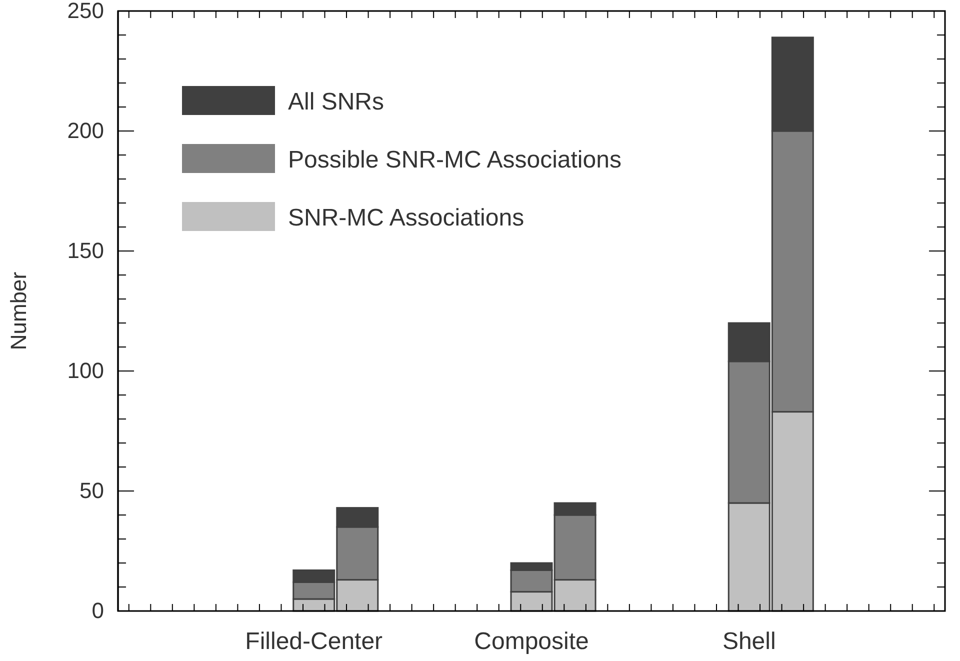 This screenshot has height=661, width=960. What do you see at coordinates (314, 641) in the screenshot?
I see `x-tick-label: Filled-Center` at bounding box center [314, 641].